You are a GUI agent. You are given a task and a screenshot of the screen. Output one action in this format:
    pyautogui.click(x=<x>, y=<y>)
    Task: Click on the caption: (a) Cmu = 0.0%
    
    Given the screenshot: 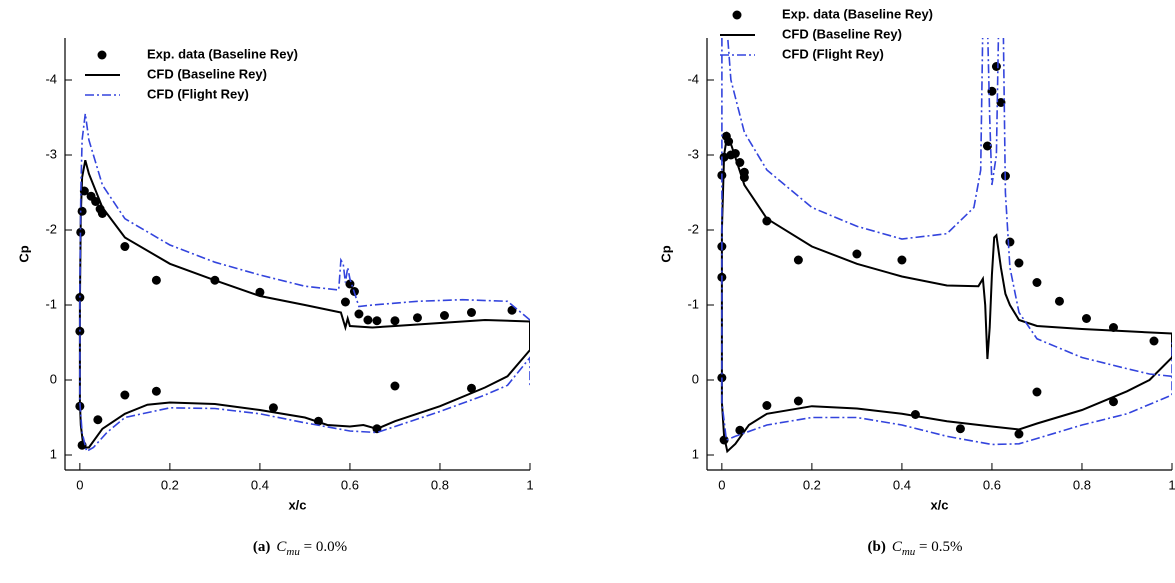 What is the action you would take?
    pyautogui.click(x=300, y=548)
    